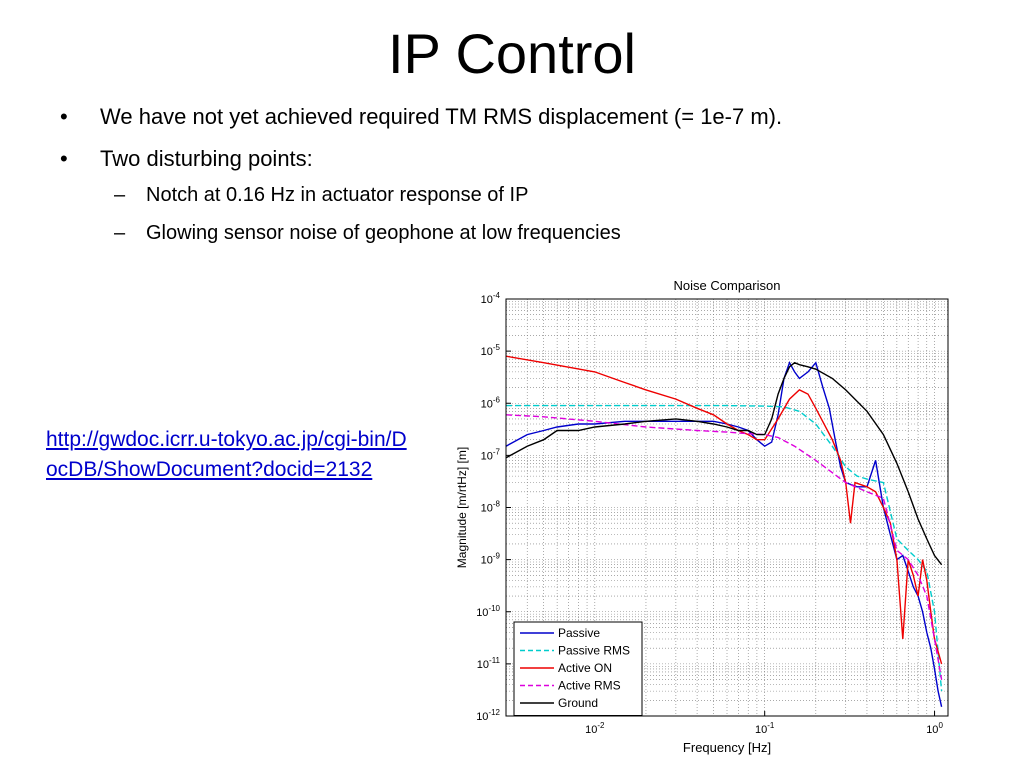 The height and width of the screenshot is (768, 1024). What do you see at coordinates (491, 559) in the screenshot?
I see `y-tick-label: 10⁻⁹` at bounding box center [491, 559].